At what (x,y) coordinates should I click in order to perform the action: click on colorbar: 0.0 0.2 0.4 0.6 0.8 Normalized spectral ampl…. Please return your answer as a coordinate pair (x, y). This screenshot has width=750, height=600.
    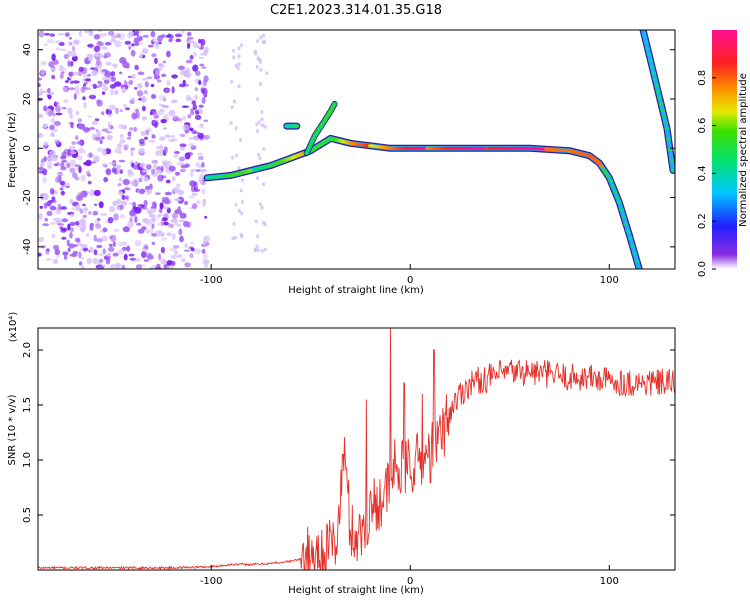
    Looking at the image, I should click on (723, 153).